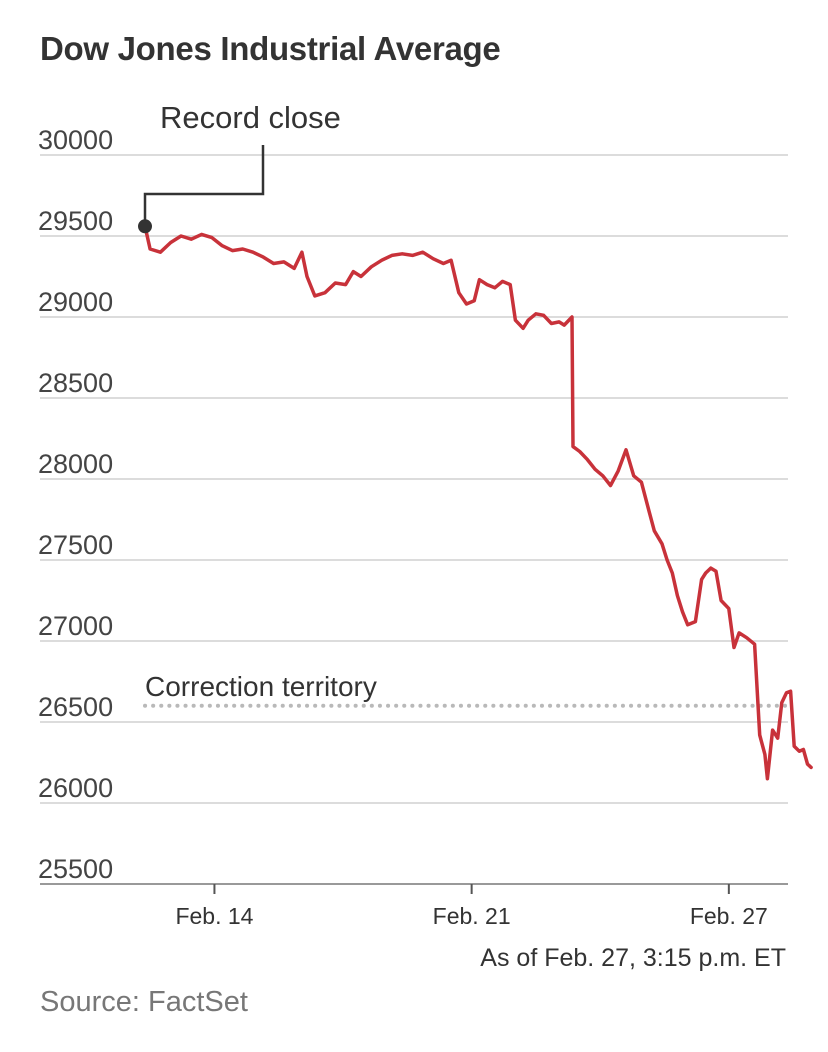 This screenshot has width=828, height=1052. Describe the element at coordinates (75, 464) in the screenshot. I see `y-tick-label: 28000` at that location.